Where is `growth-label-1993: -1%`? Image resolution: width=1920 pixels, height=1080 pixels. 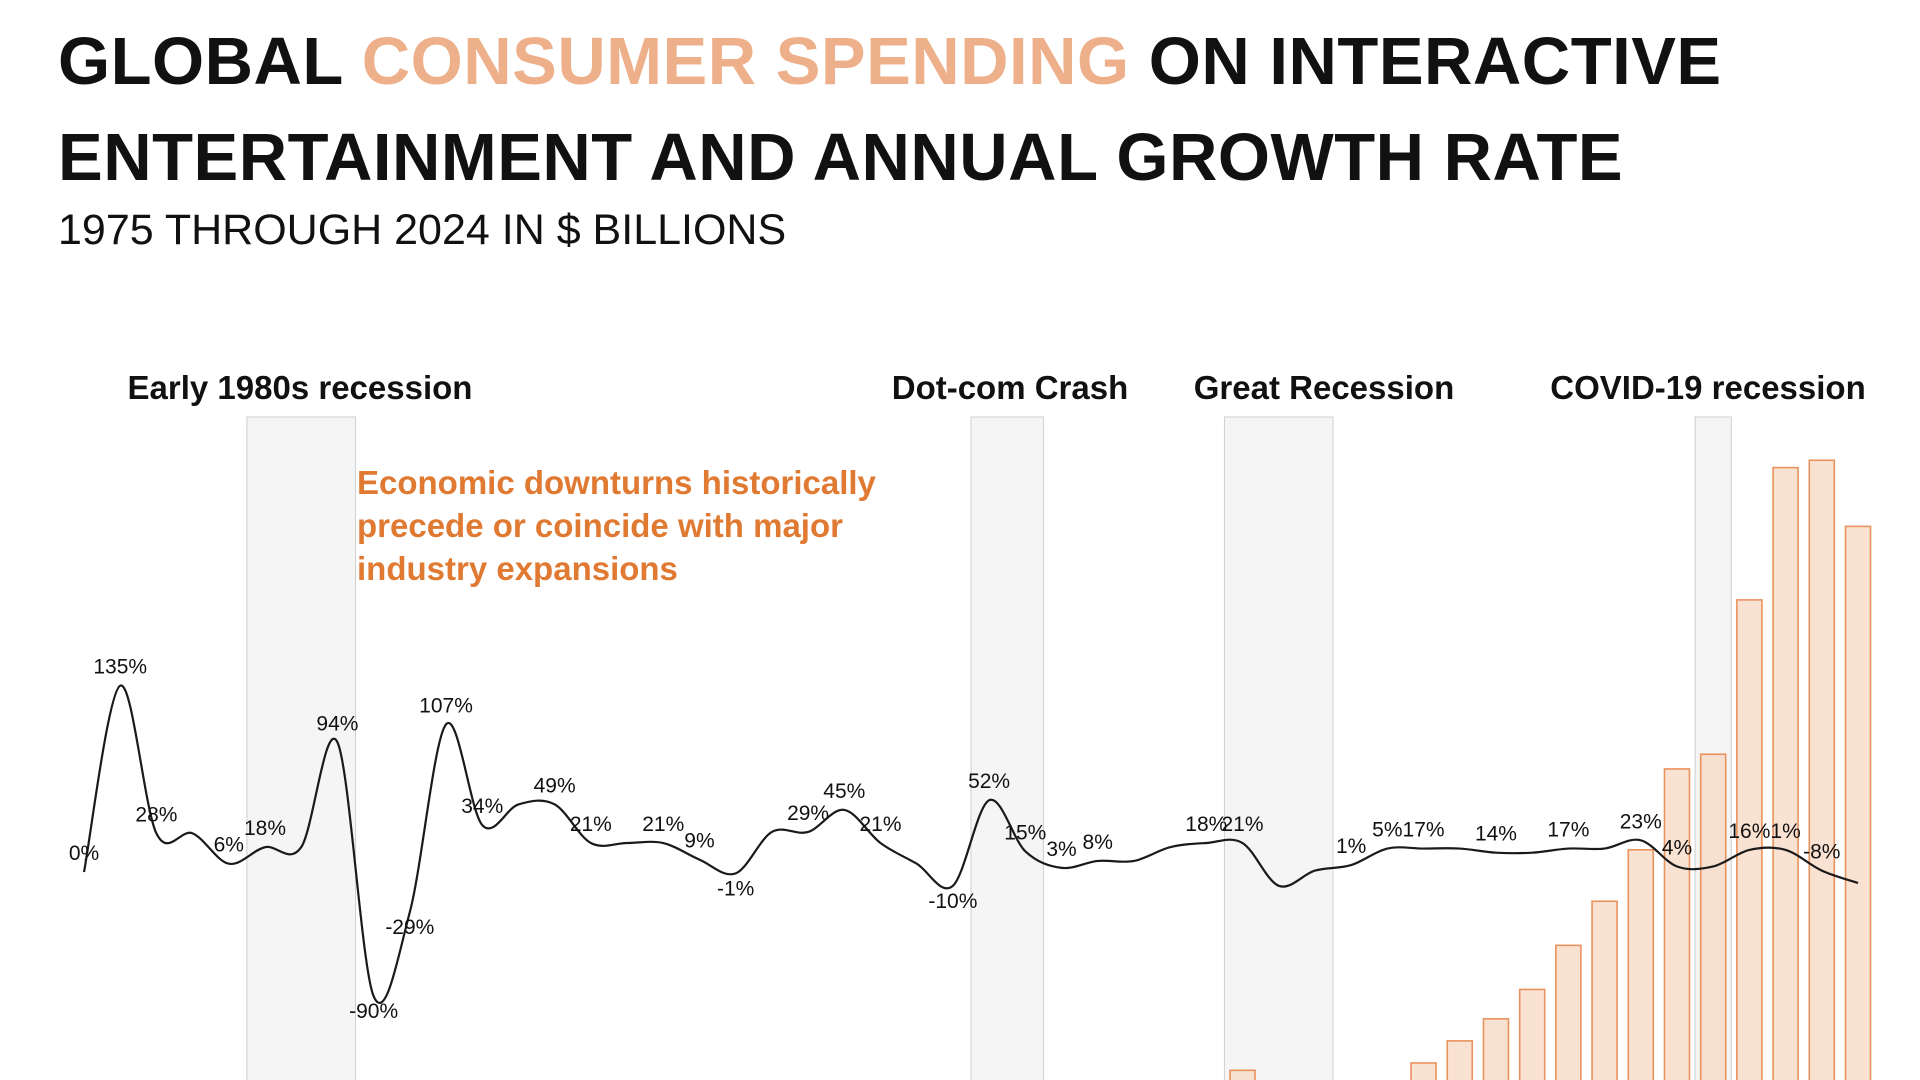
growth-label-1993: -1% is located at coordinates (735, 888).